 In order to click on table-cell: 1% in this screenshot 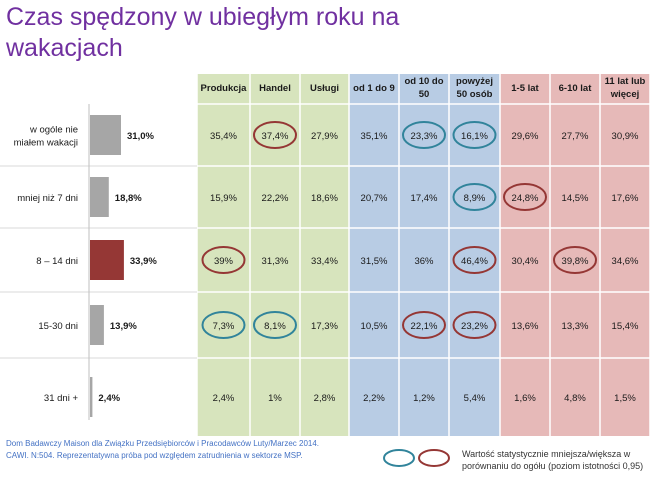, I will do `click(275, 398)`.